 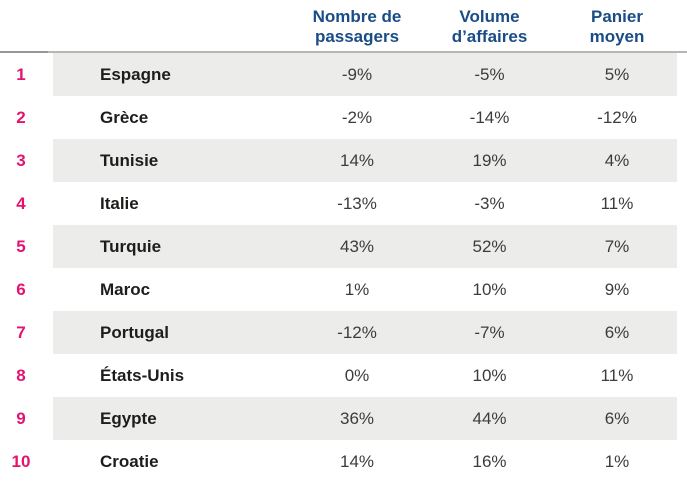 What do you see at coordinates (21, 375) in the screenshot?
I see `rank-cell: 8` at bounding box center [21, 375].